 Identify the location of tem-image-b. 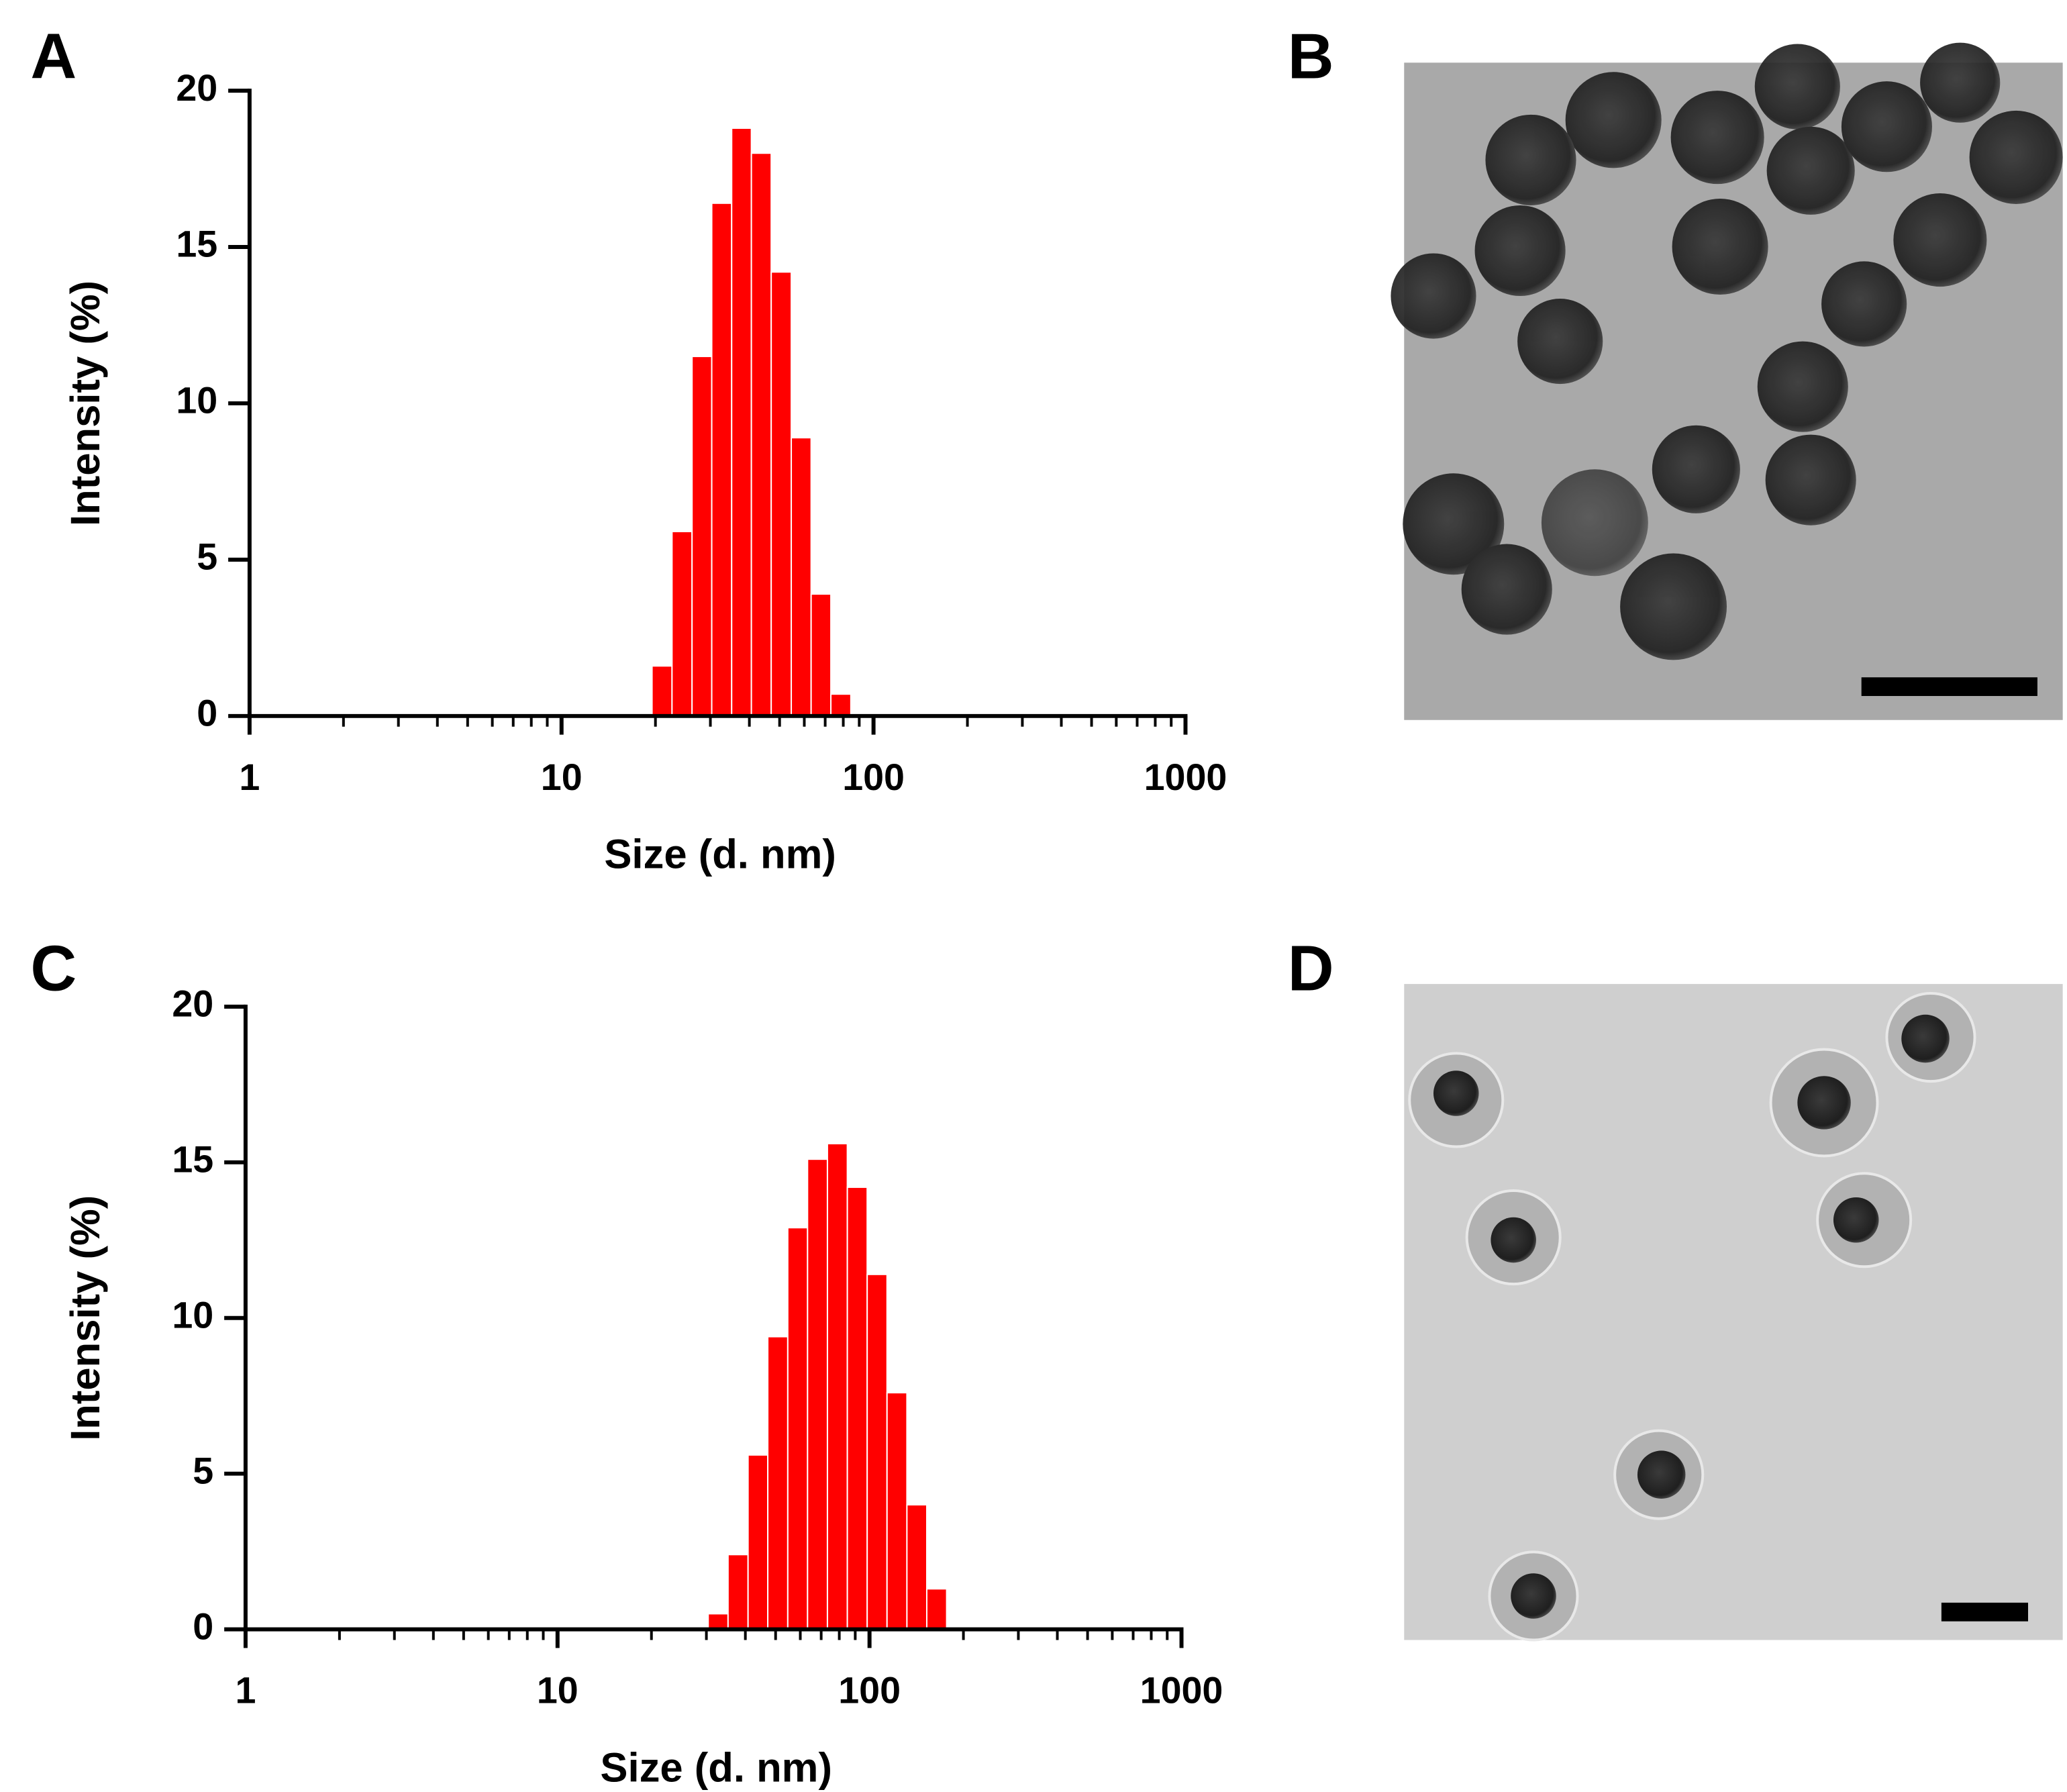
(1727, 381).